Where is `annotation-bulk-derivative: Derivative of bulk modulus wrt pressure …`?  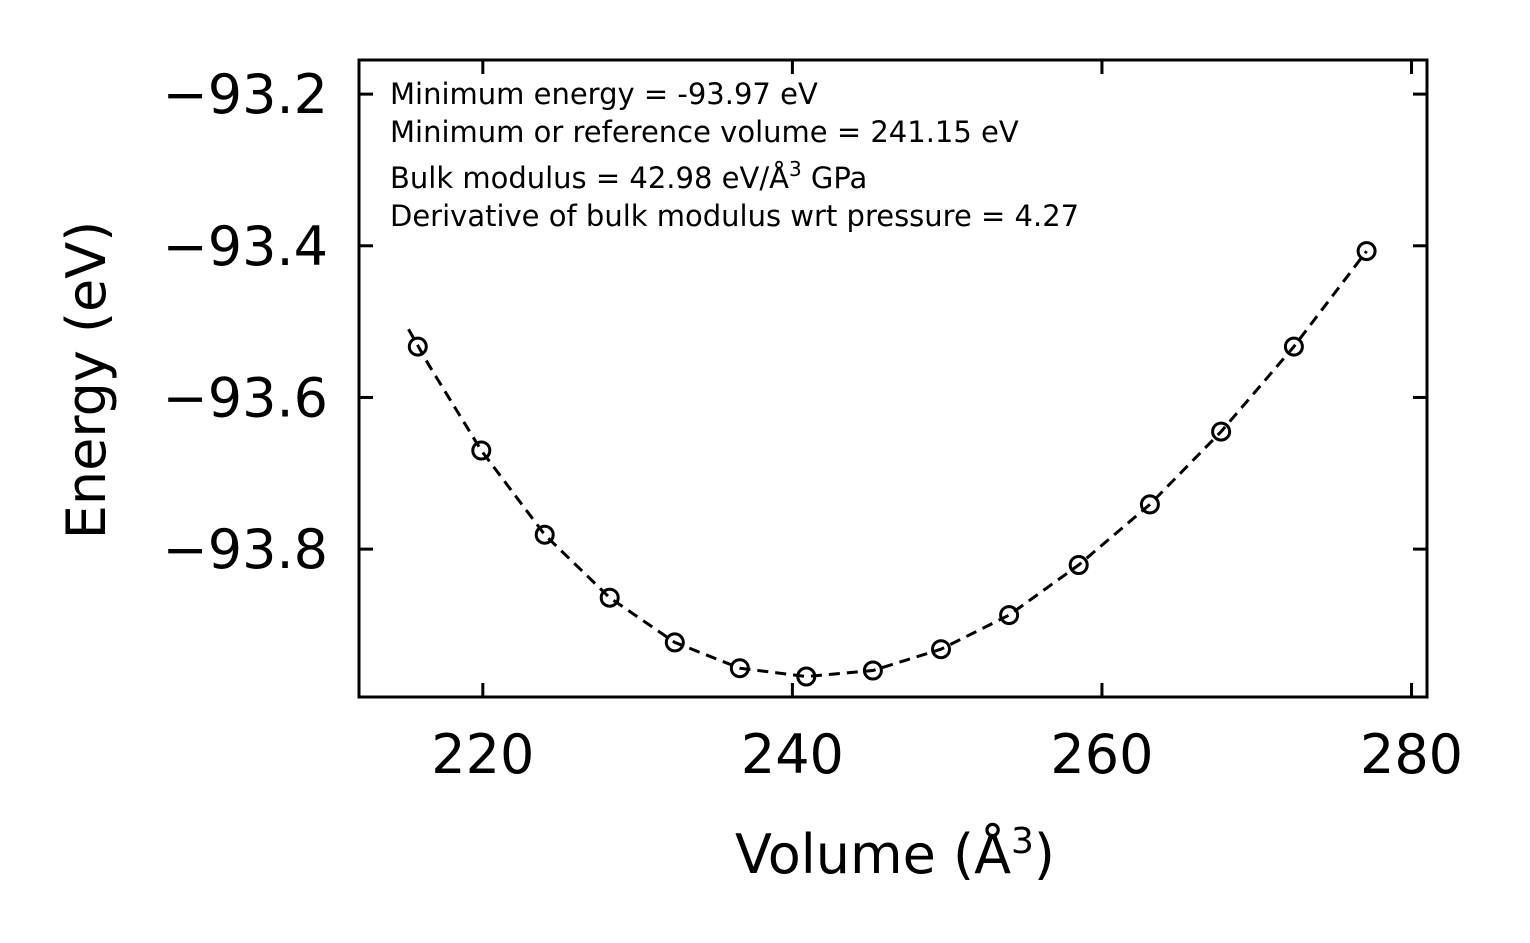
annotation-bulk-derivative: Derivative of bulk modulus wrt pressure … is located at coordinates (734, 216).